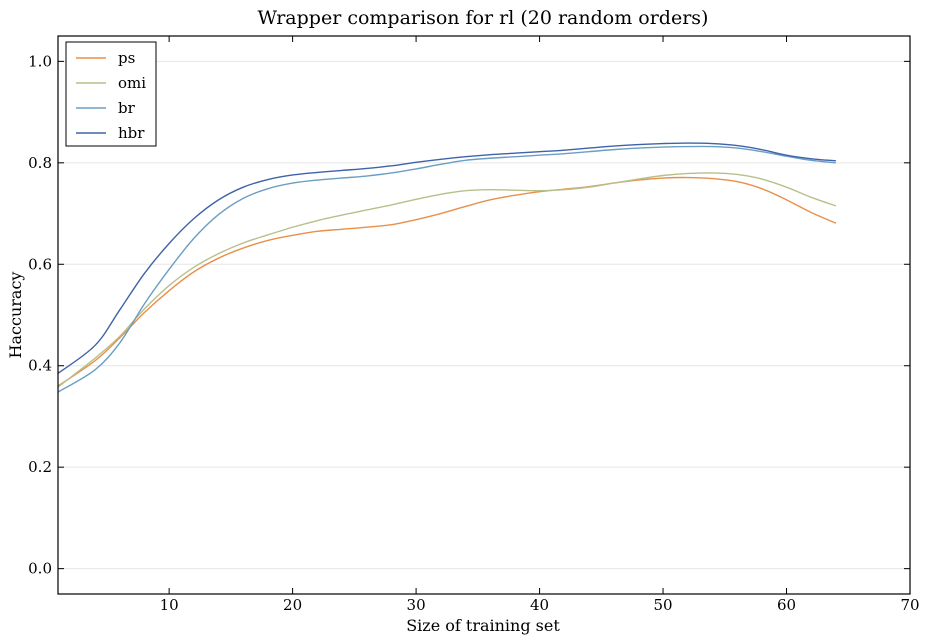 The width and height of the screenshot is (928, 644). Describe the element at coordinates (40, 569) in the screenshot. I see `y-tick-label: 0.0` at that location.